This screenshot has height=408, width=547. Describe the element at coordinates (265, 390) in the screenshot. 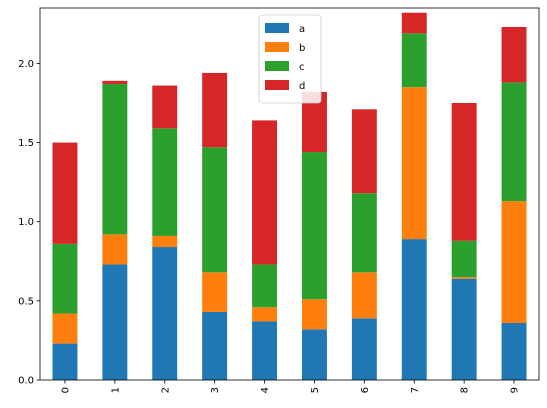

I see `x-tick-label: 4` at that location.